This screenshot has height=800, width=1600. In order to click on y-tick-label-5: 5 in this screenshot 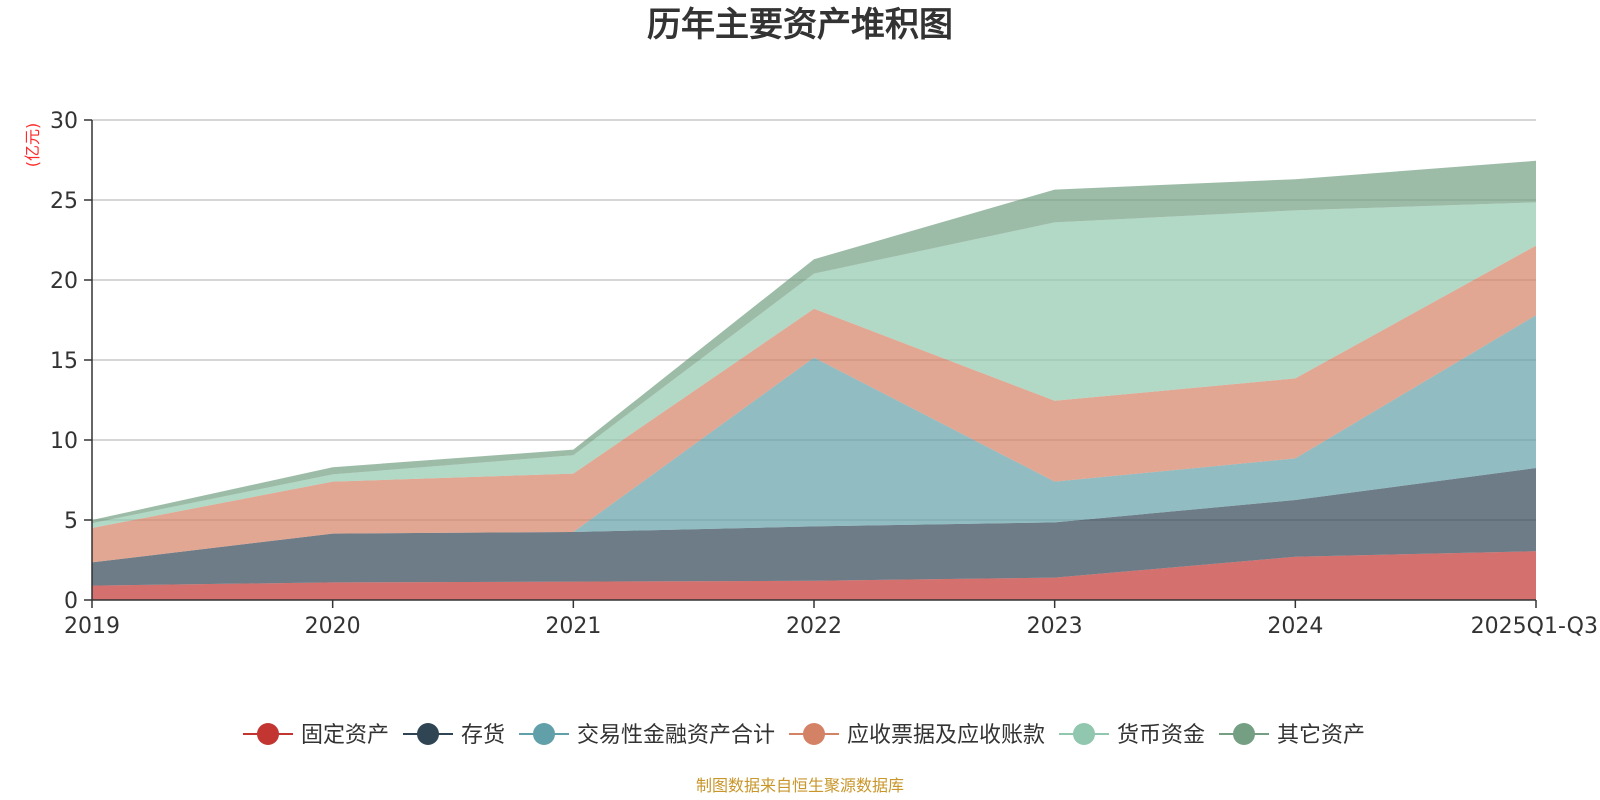, I will do `click(71, 521)`.